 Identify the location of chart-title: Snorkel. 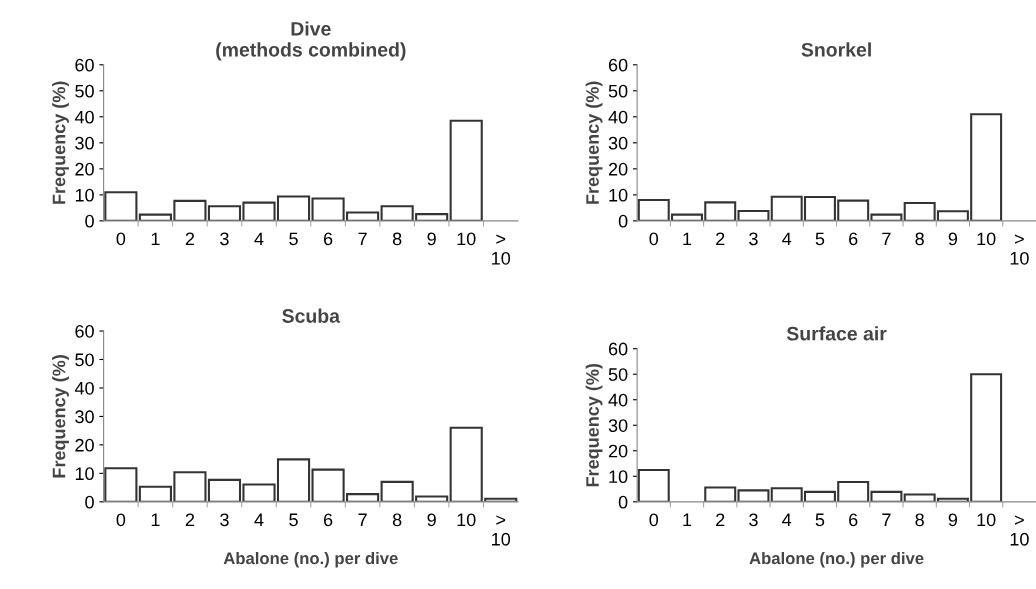
(836, 49).